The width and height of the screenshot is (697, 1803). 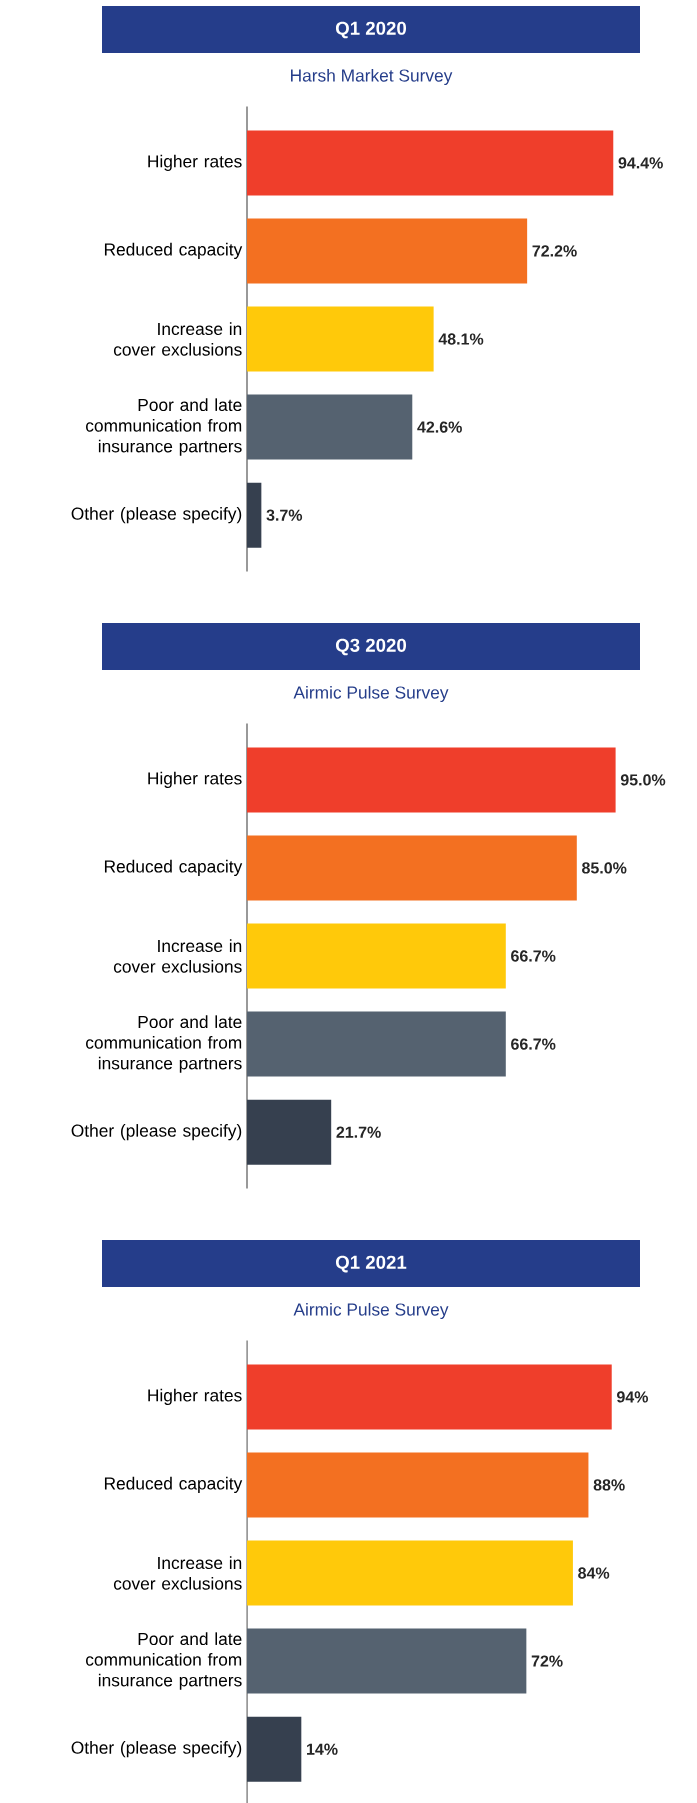 What do you see at coordinates (640, 163) in the screenshot?
I see `data-label: 94.4%` at bounding box center [640, 163].